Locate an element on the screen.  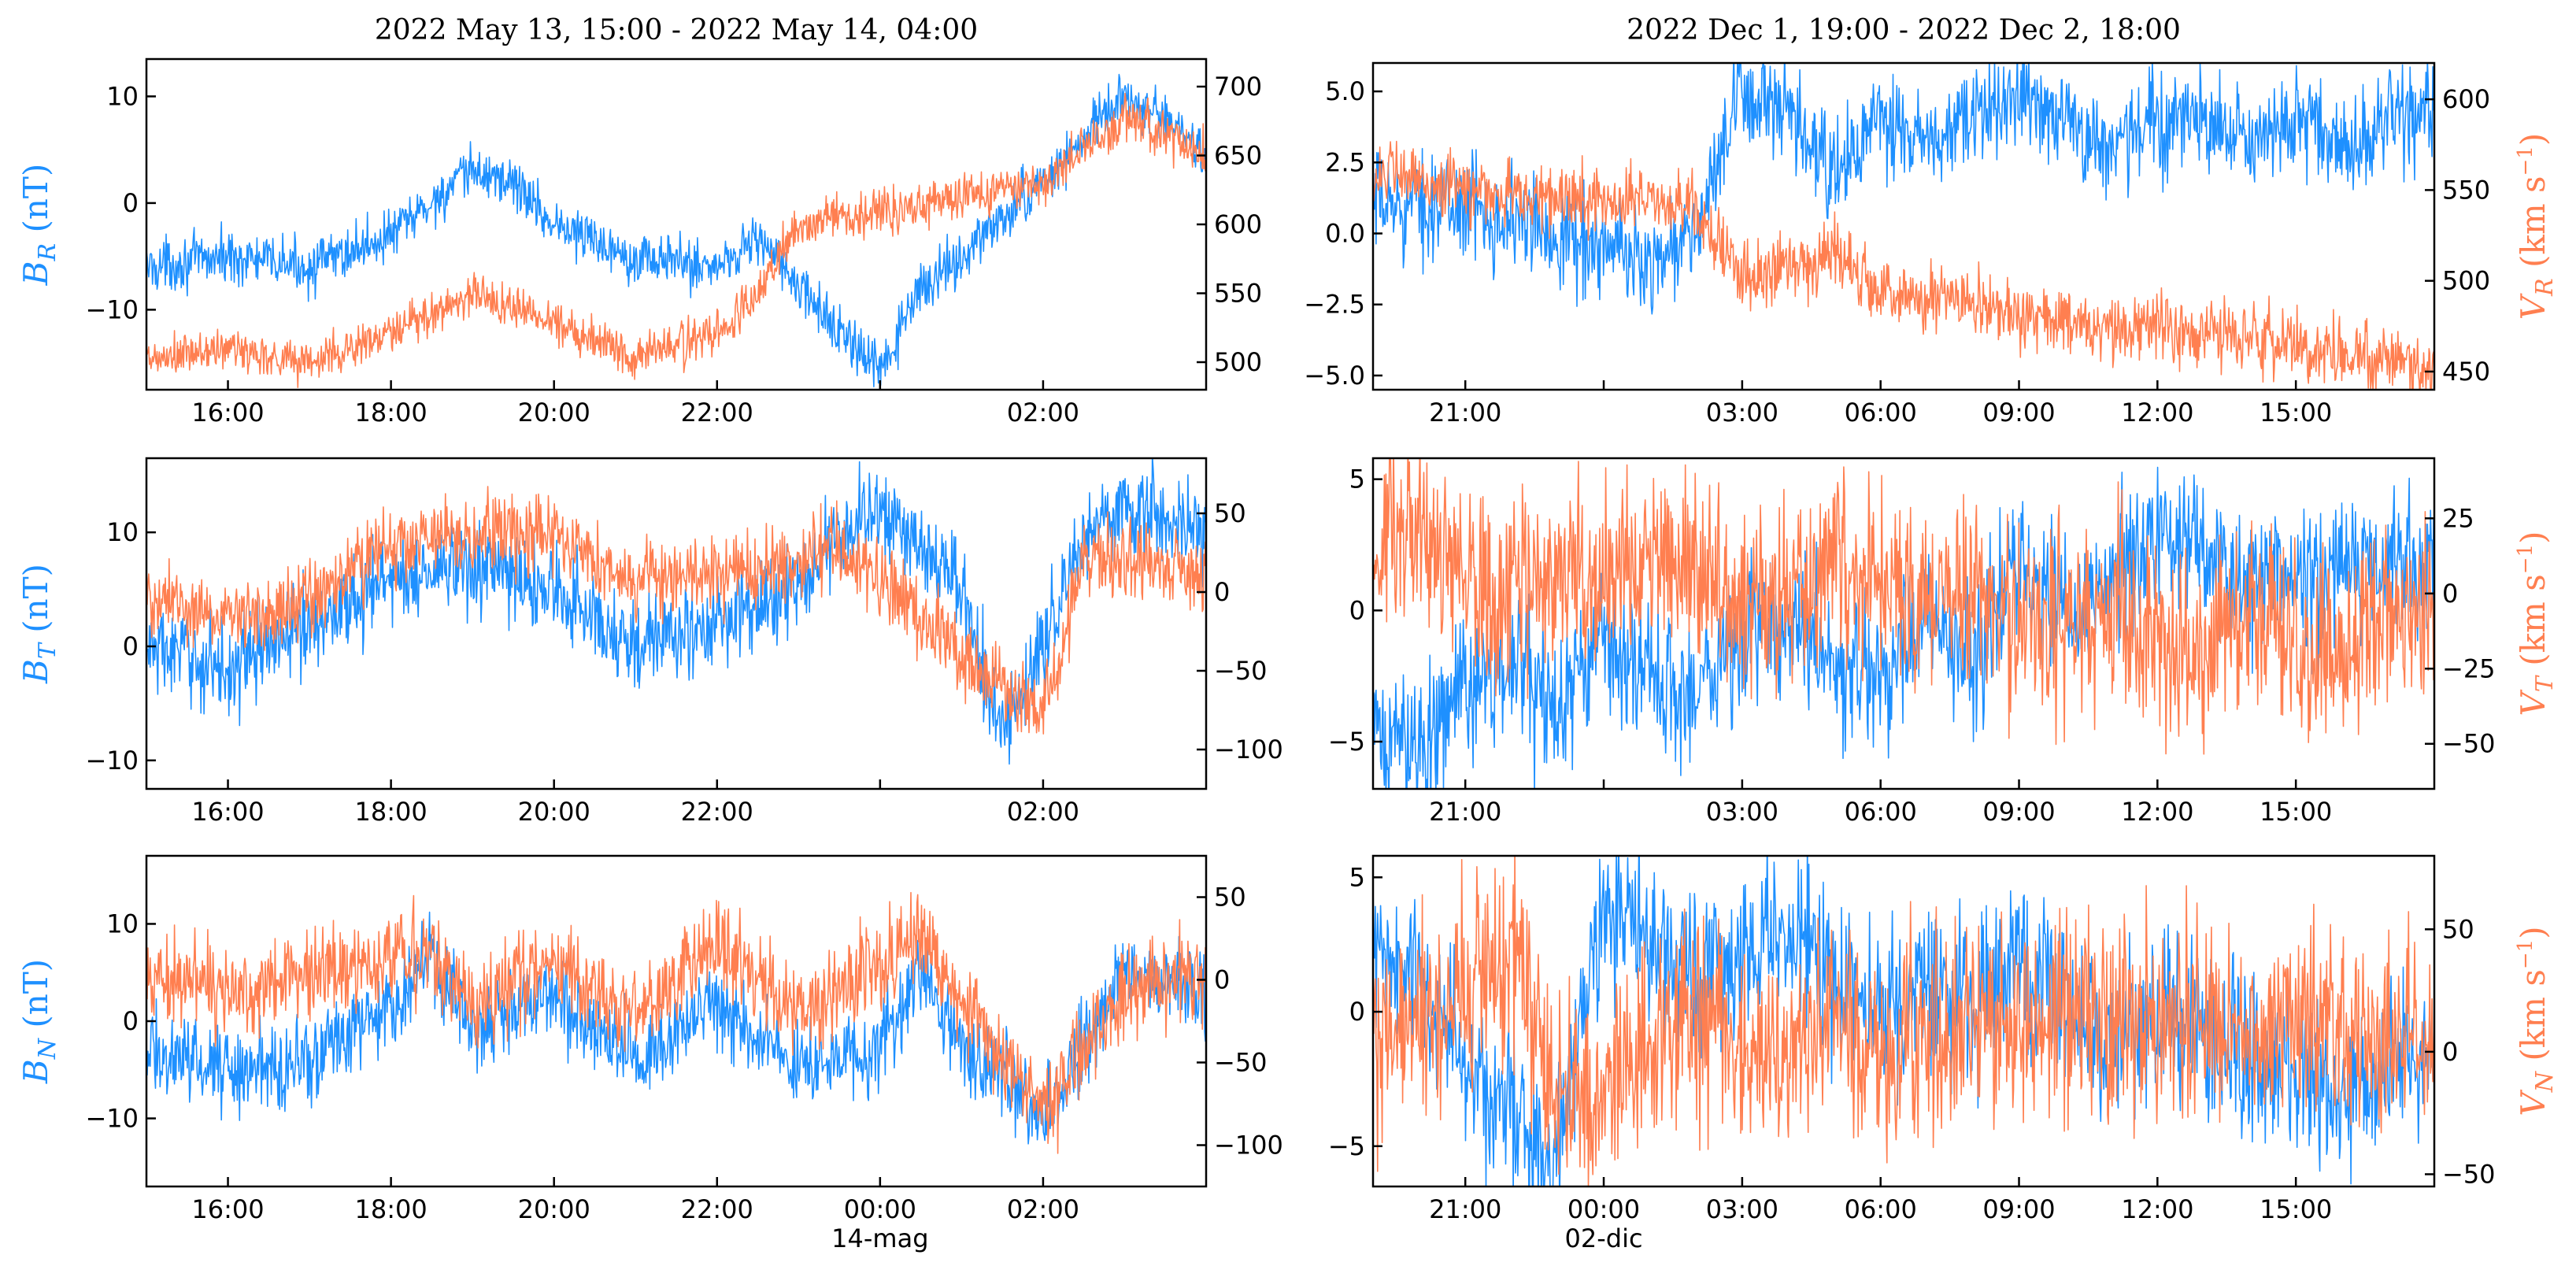
y-left-axis-label: BT (nT) is located at coordinates (39, 624).